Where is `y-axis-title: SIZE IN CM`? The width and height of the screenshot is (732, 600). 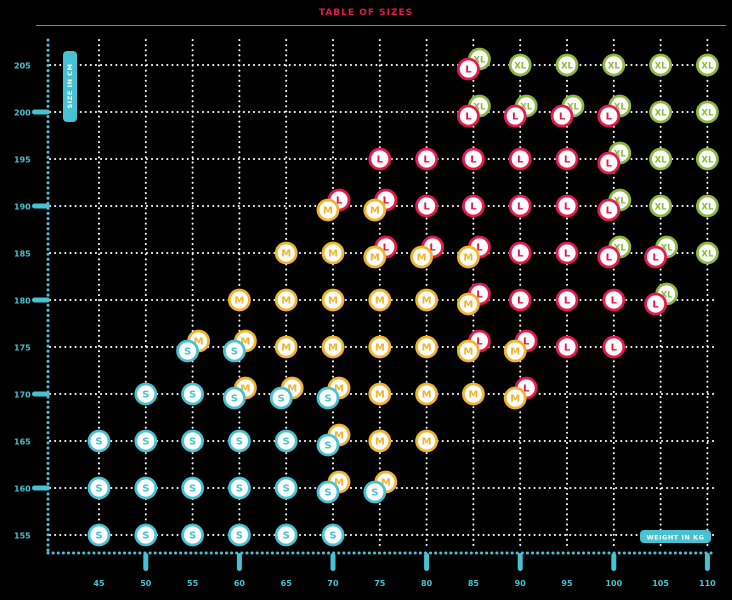 y-axis-title: SIZE IN CM is located at coordinates (70, 86).